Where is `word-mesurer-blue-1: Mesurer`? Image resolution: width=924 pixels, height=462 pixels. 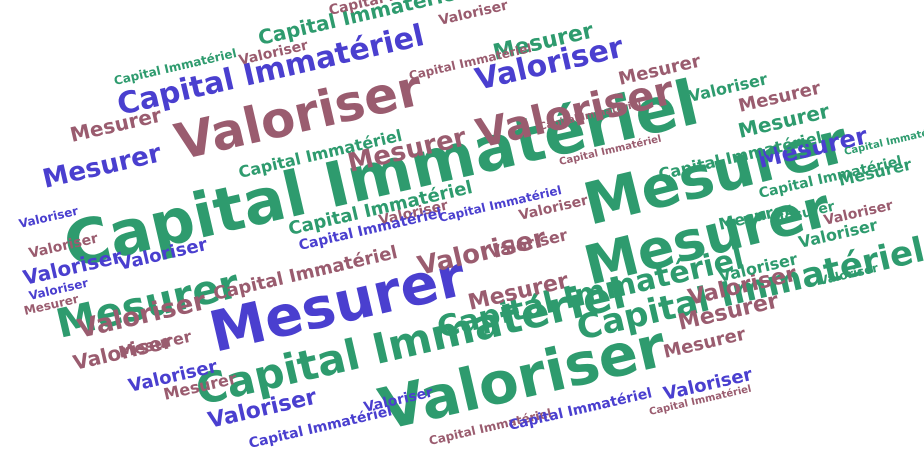
word-mesurer-blue-1: Mesurer is located at coordinates (102, 166).